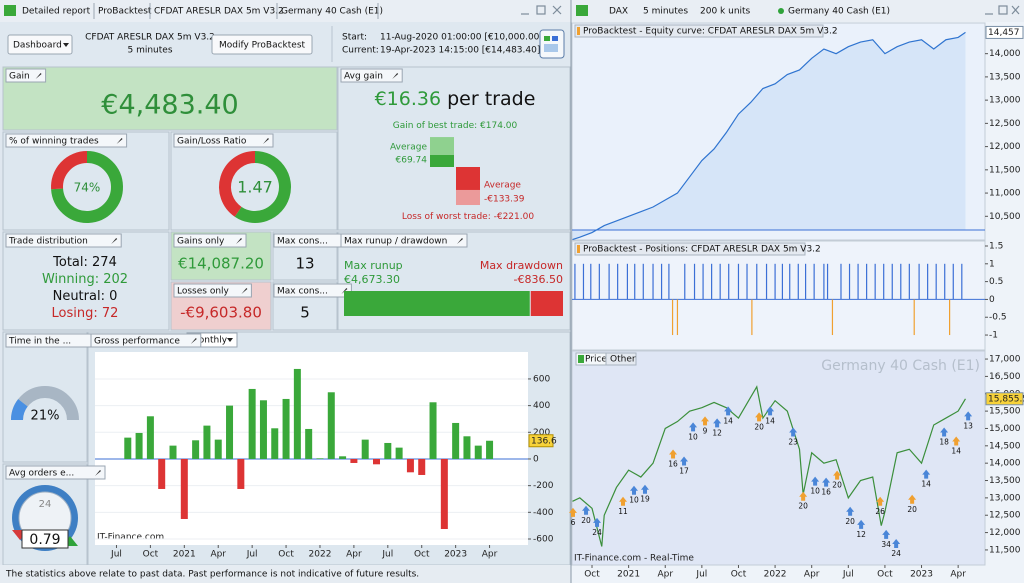  I want to click on current-value-label: 136.6, so click(544, 441).